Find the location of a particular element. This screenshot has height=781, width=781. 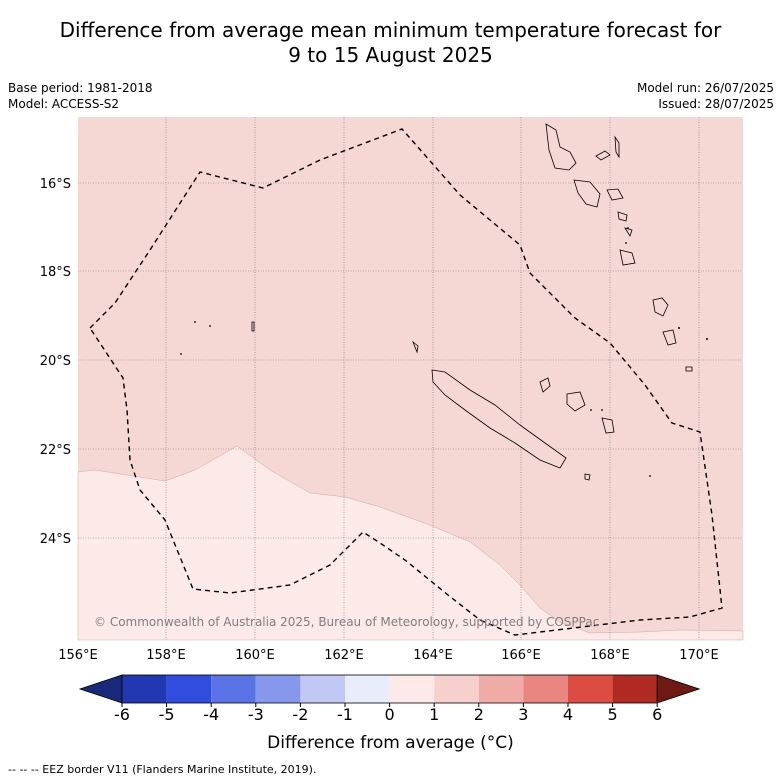

meta-left: Base period: 1981-2018 Model: ACCESS-S2 is located at coordinates (80, 96).